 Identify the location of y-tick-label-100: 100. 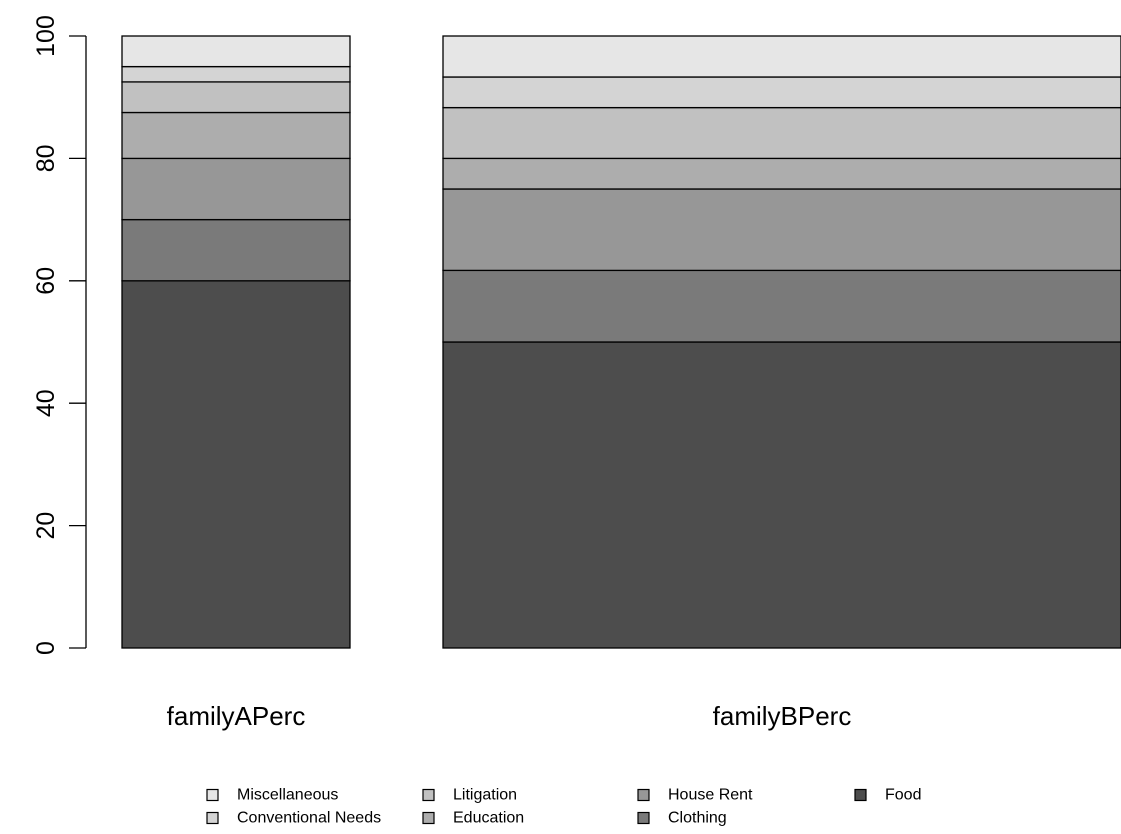
(46, 36).